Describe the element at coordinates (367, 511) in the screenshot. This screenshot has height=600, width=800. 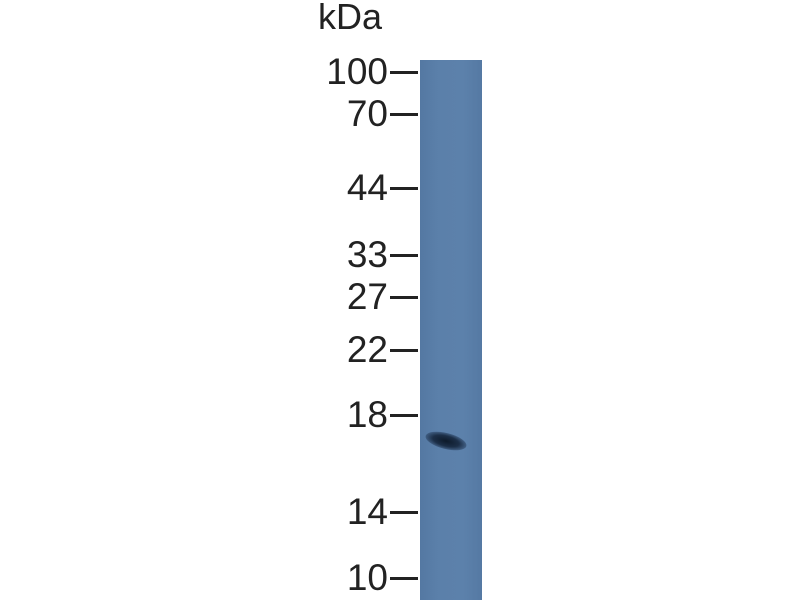
I see `marker-label: 14` at that location.